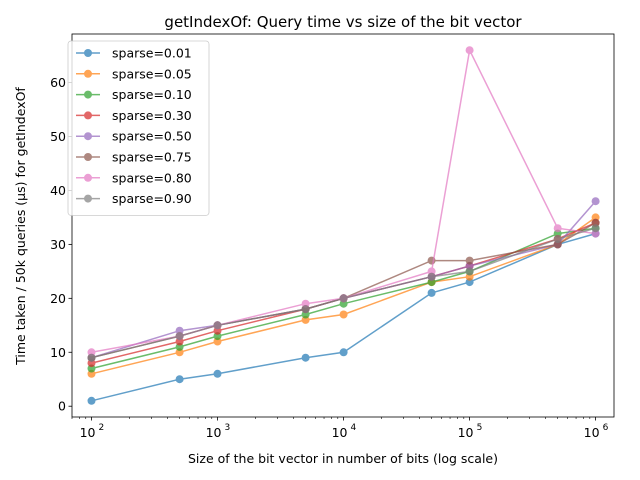 The image size is (640, 480). What do you see at coordinates (152, 157) in the screenshot?
I see `legend-label: sparse=0.75` at bounding box center [152, 157].